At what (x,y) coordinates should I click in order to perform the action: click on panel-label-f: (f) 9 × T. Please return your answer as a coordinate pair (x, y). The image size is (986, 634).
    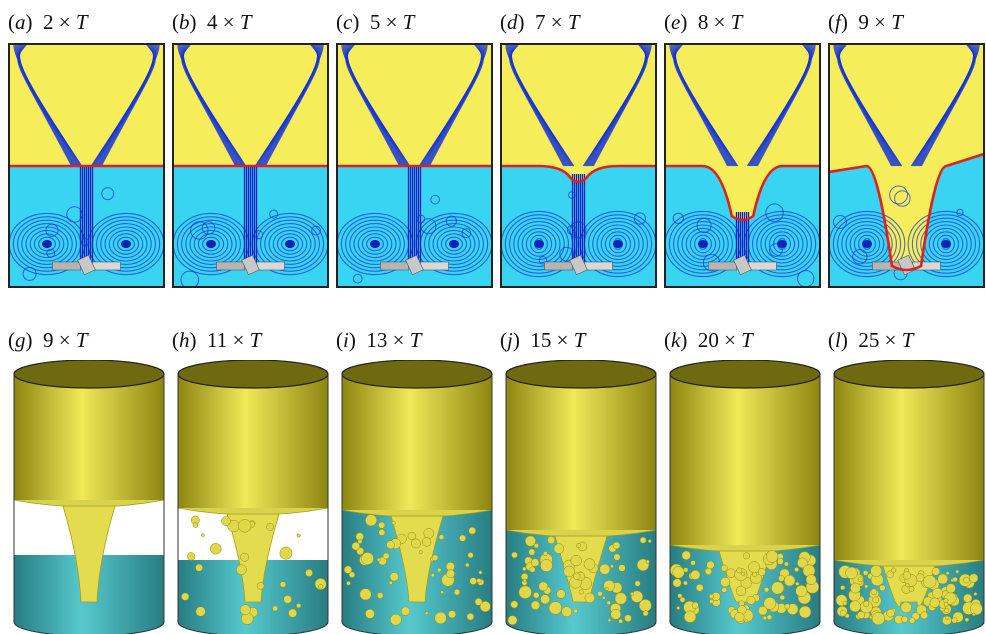
    Looking at the image, I should click on (865, 22).